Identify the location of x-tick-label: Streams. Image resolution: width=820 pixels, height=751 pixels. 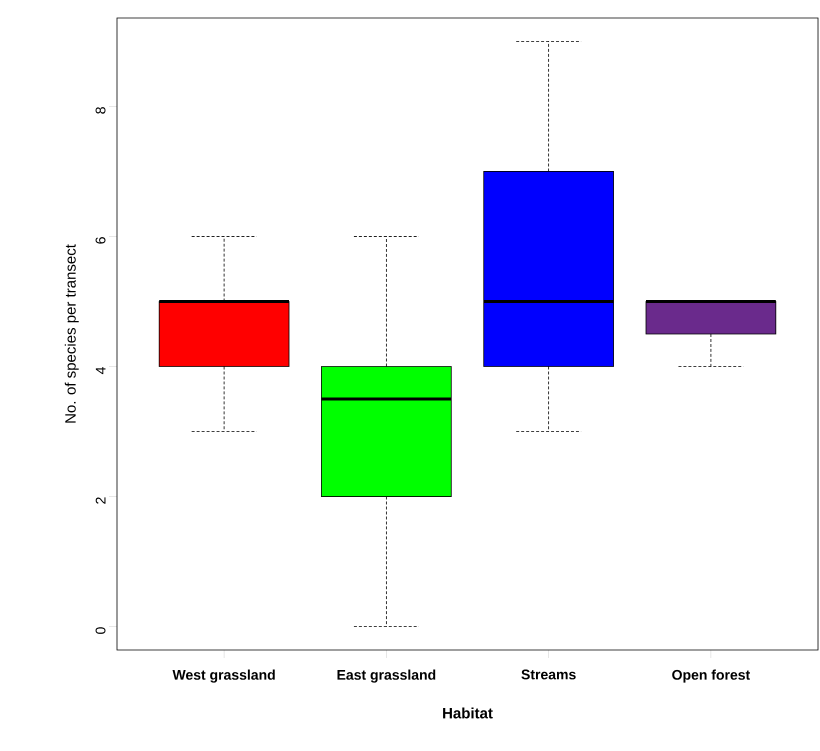
(548, 675).